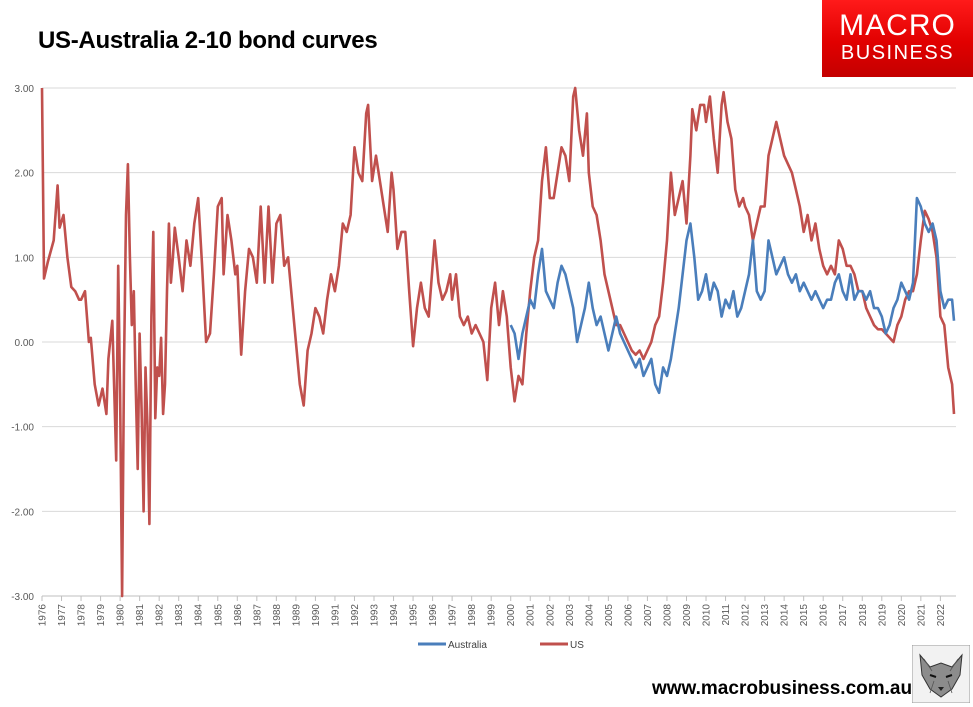 Image resolution: width=973 pixels, height=707 pixels. What do you see at coordinates (687, 615) in the screenshot?
I see `x-tick-label: 2009` at bounding box center [687, 615].